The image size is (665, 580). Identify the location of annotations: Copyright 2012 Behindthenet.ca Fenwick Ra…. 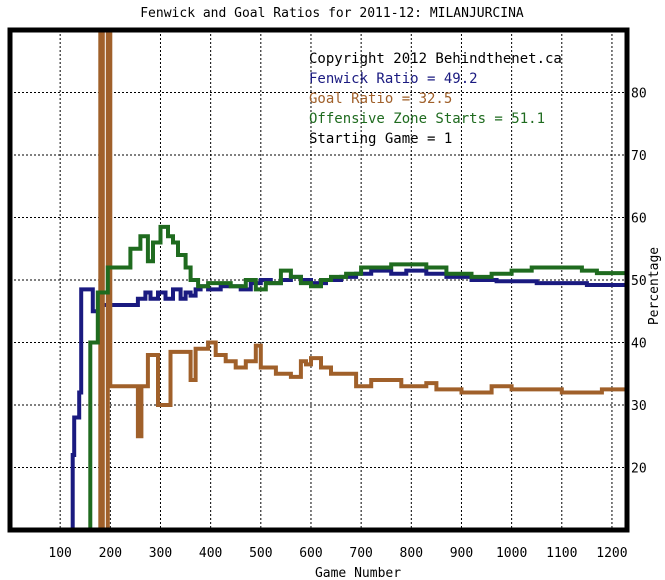
(435, 99).